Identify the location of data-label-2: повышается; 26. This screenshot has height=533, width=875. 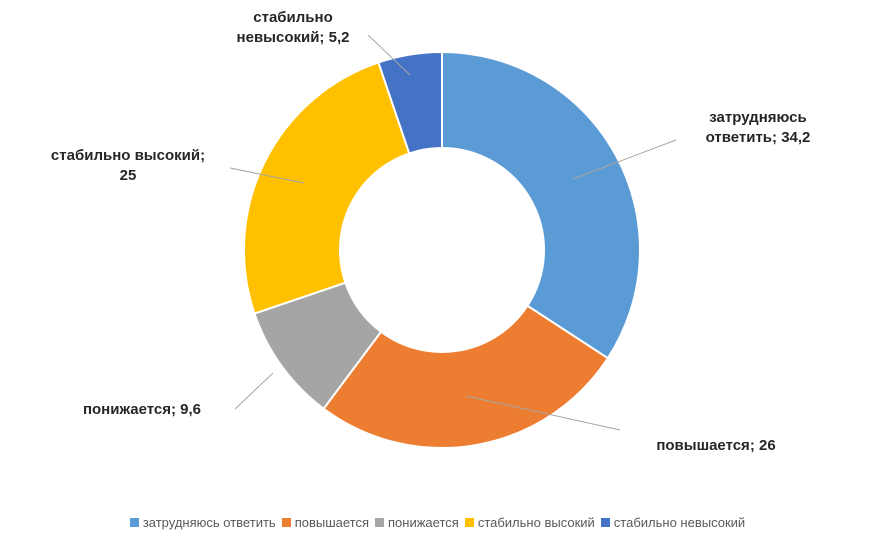
(715, 445).